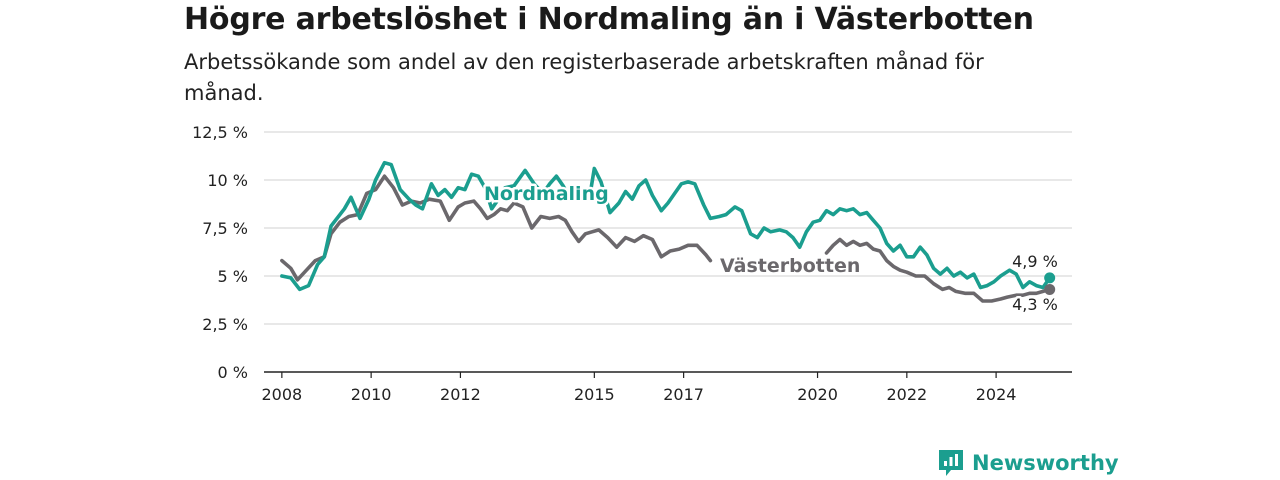 The image size is (1280, 480). Describe the element at coordinates (951, 463) in the screenshot. I see `newsworthy-logo-icon` at that location.